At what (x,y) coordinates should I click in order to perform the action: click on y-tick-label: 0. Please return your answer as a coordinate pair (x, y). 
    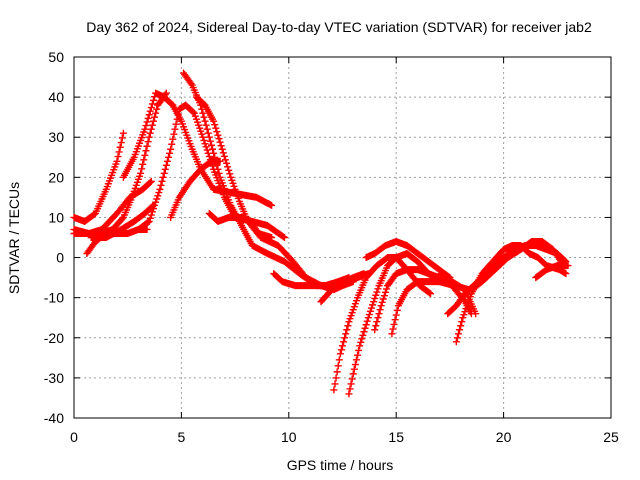
    Looking at the image, I should click on (60, 258).